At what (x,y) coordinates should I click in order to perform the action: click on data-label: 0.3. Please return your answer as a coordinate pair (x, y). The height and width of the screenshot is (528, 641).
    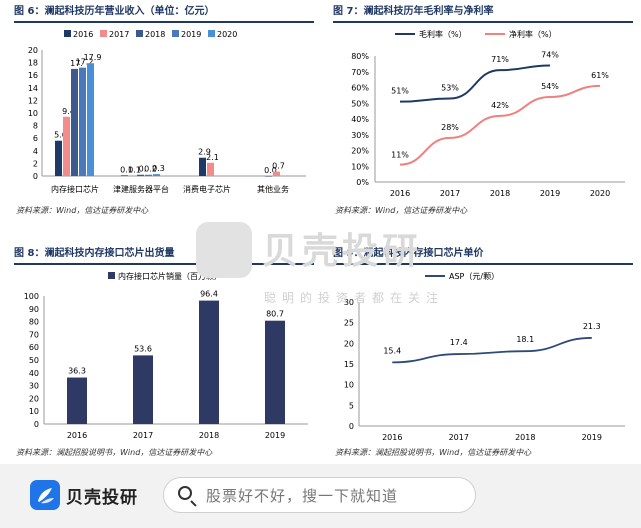
    Looking at the image, I should click on (158, 168).